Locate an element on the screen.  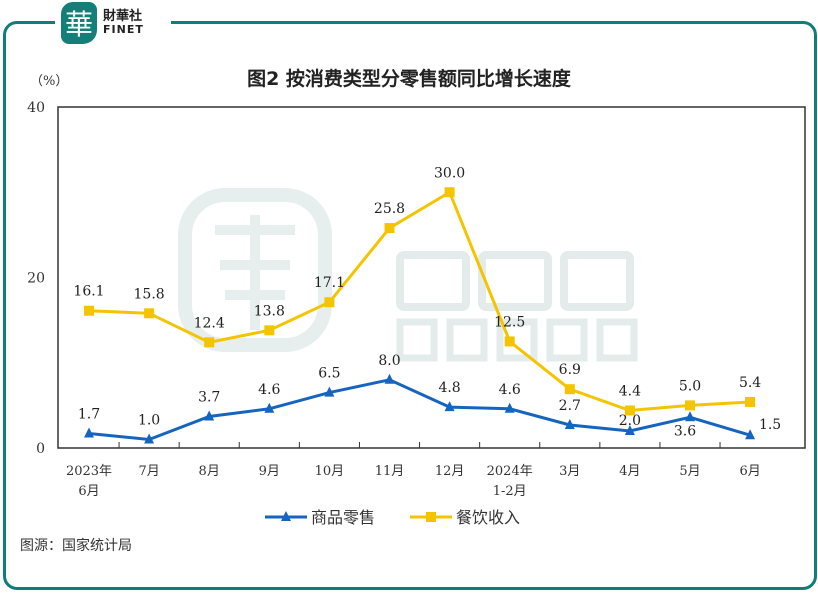
x-tick-label: 9月 is located at coordinates (269, 471).